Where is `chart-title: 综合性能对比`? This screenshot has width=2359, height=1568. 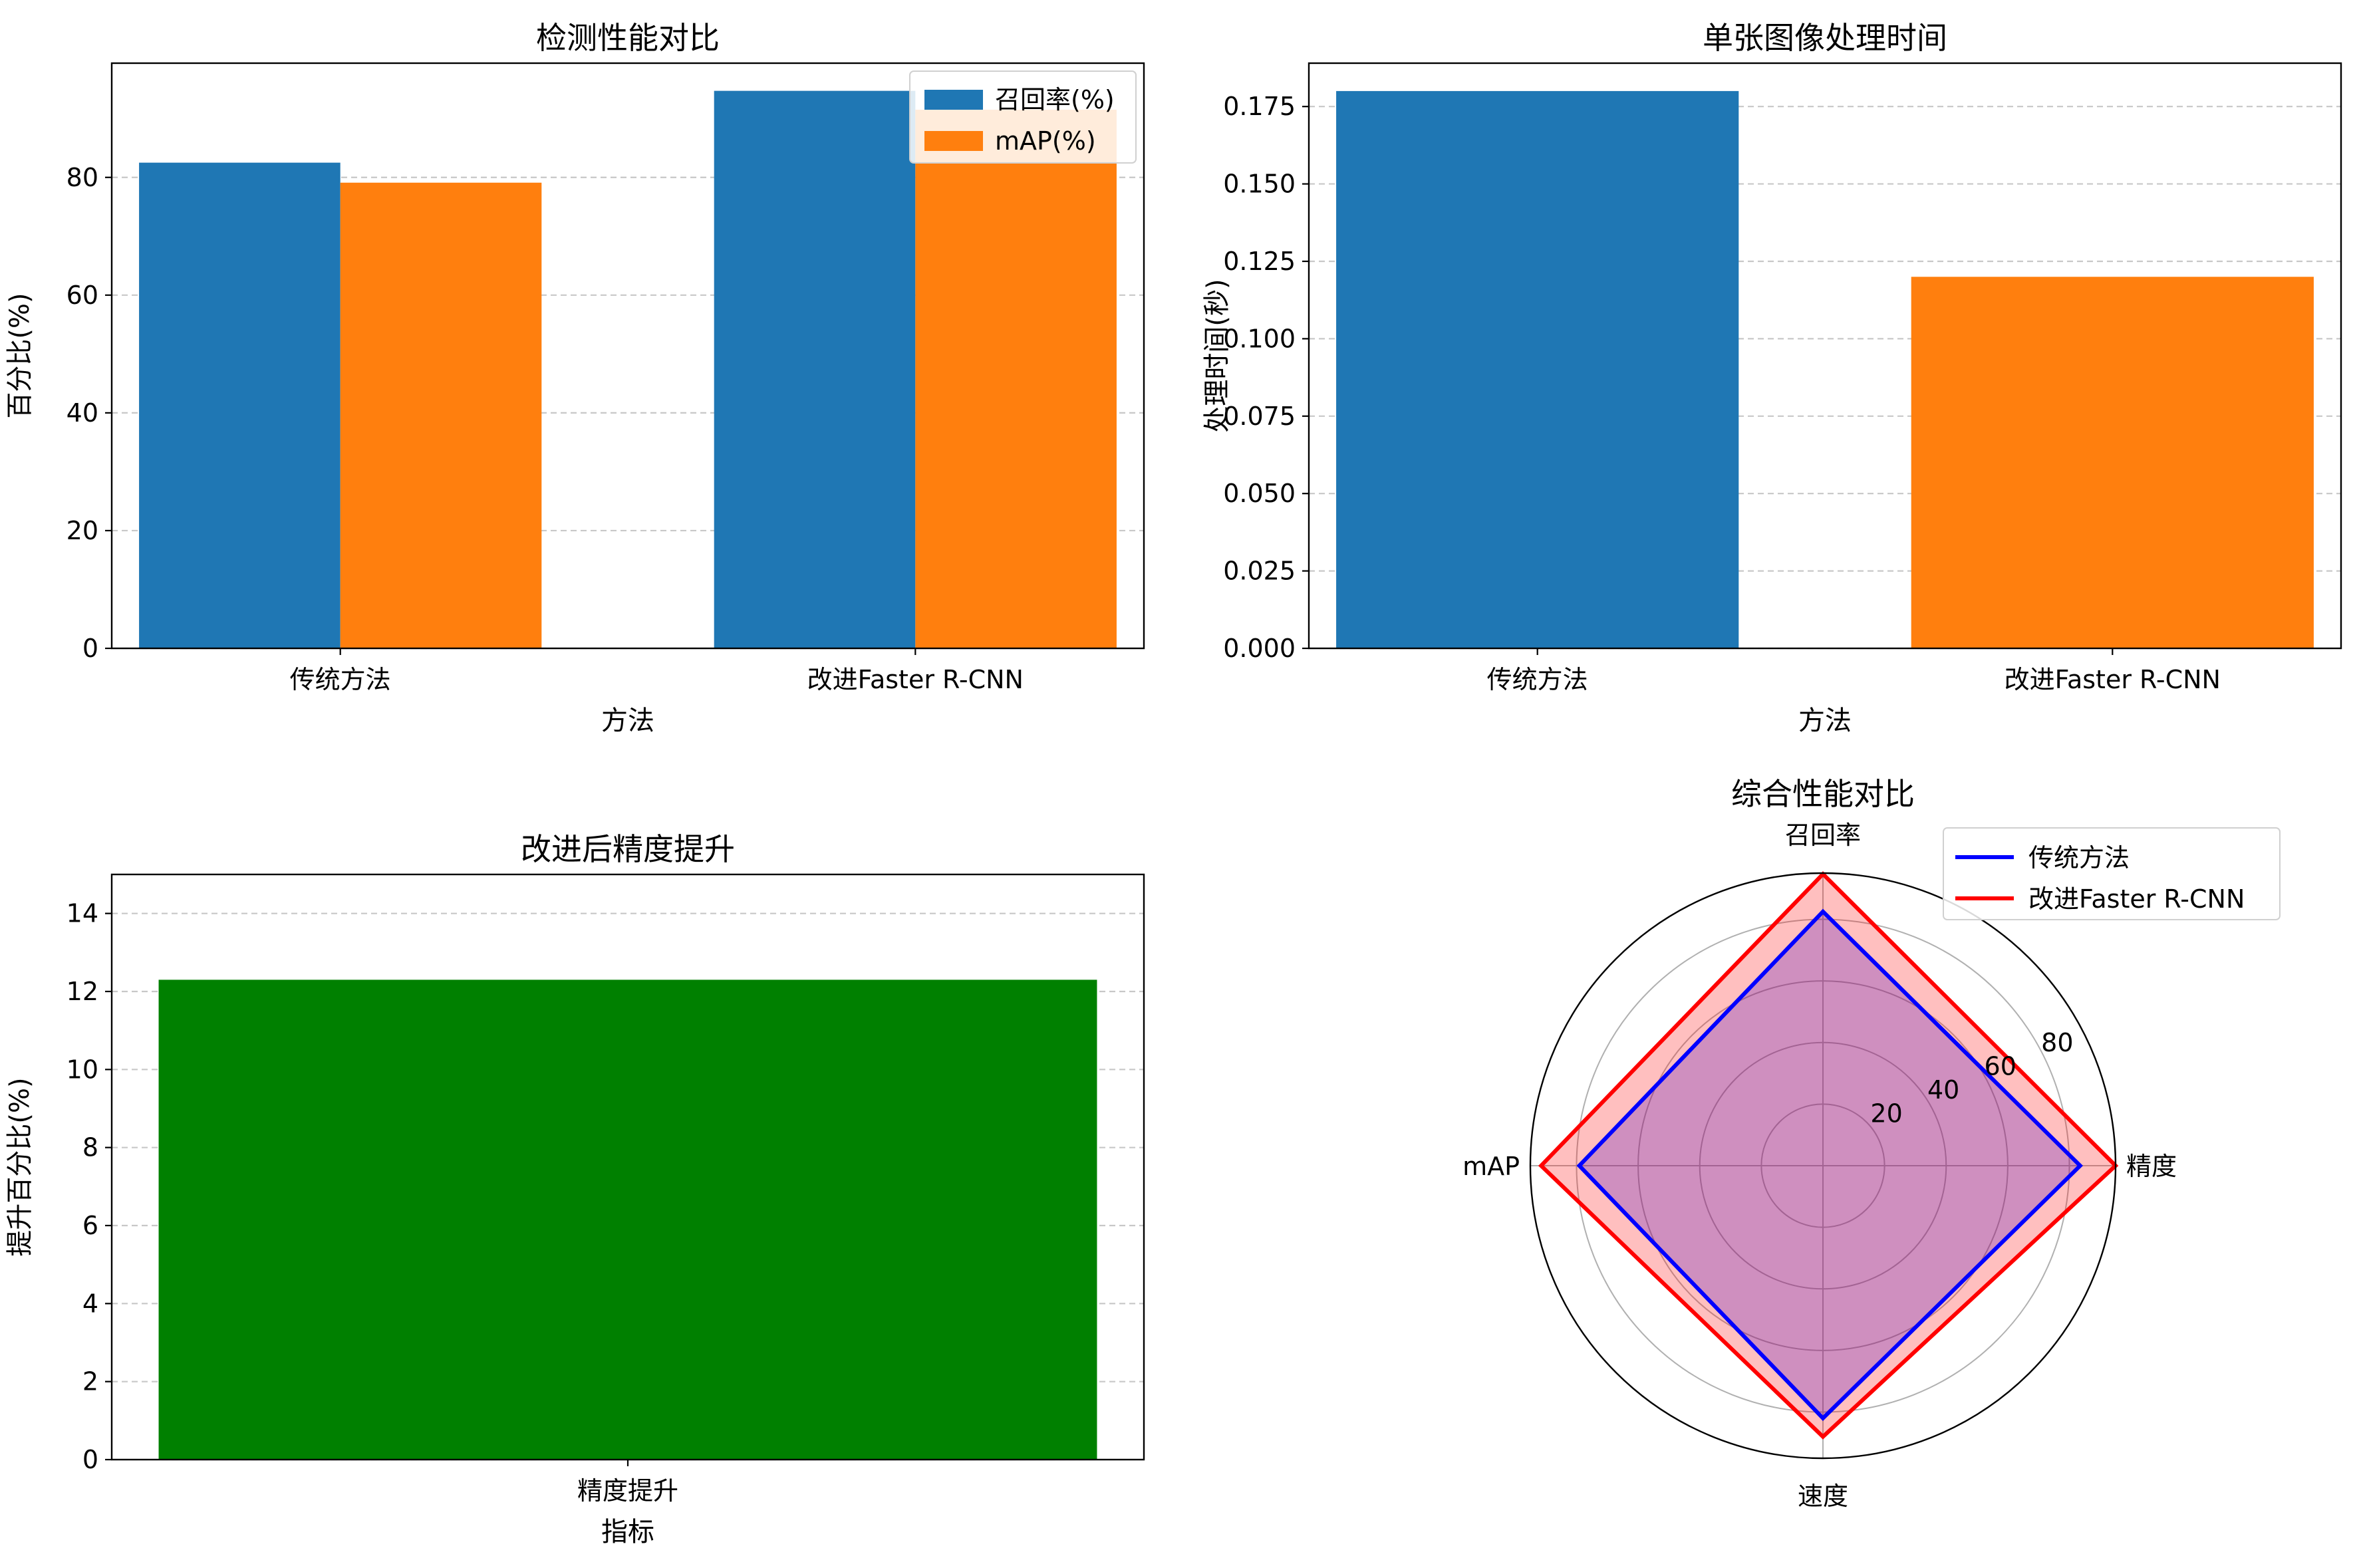 chart-title: 综合性能对比 is located at coordinates (1823, 794).